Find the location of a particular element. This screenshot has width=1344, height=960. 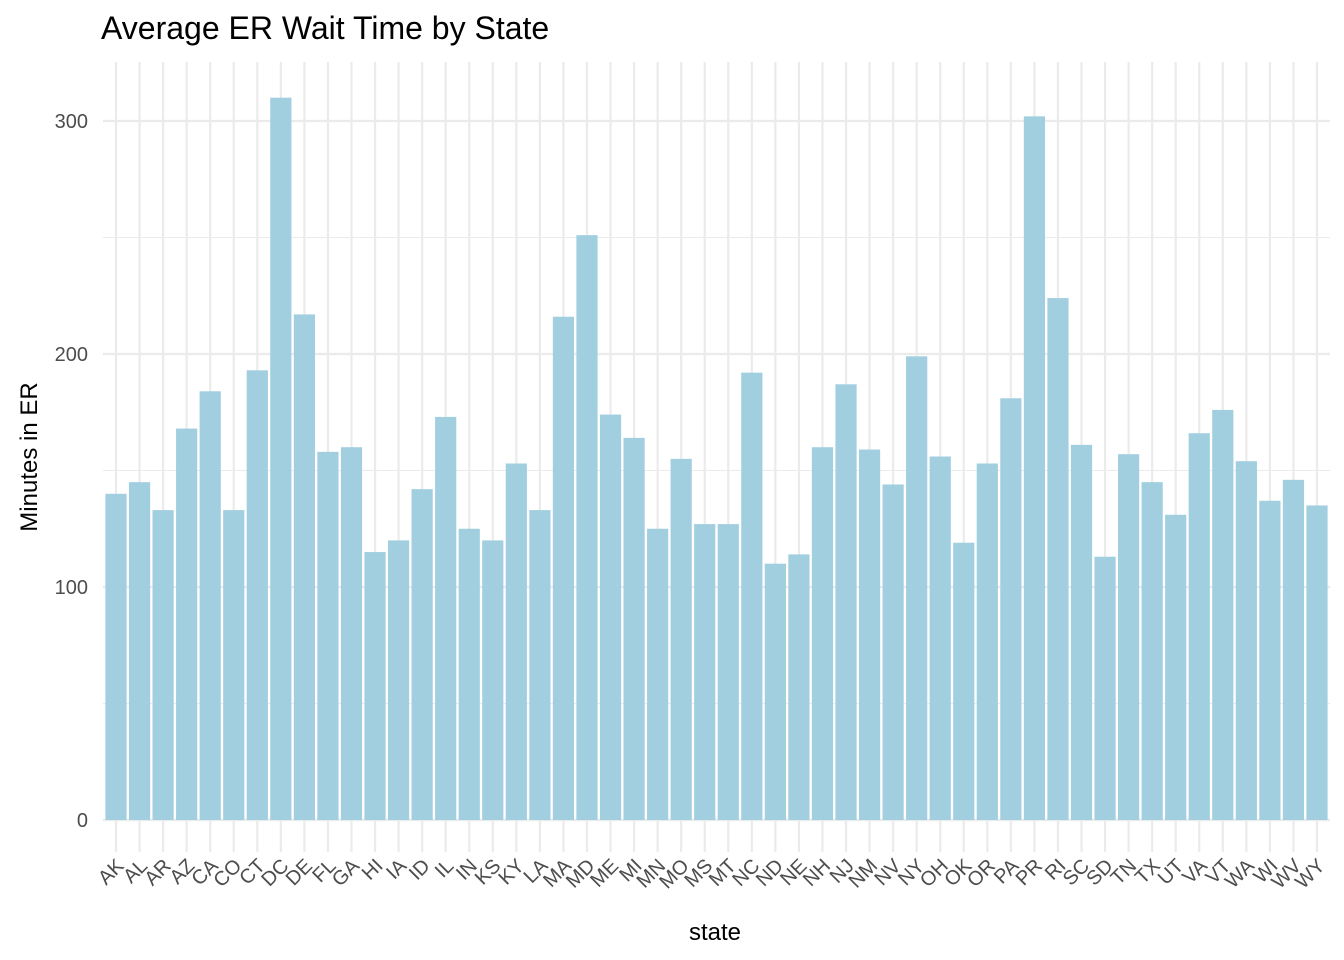

bar-la is located at coordinates (540, 665).